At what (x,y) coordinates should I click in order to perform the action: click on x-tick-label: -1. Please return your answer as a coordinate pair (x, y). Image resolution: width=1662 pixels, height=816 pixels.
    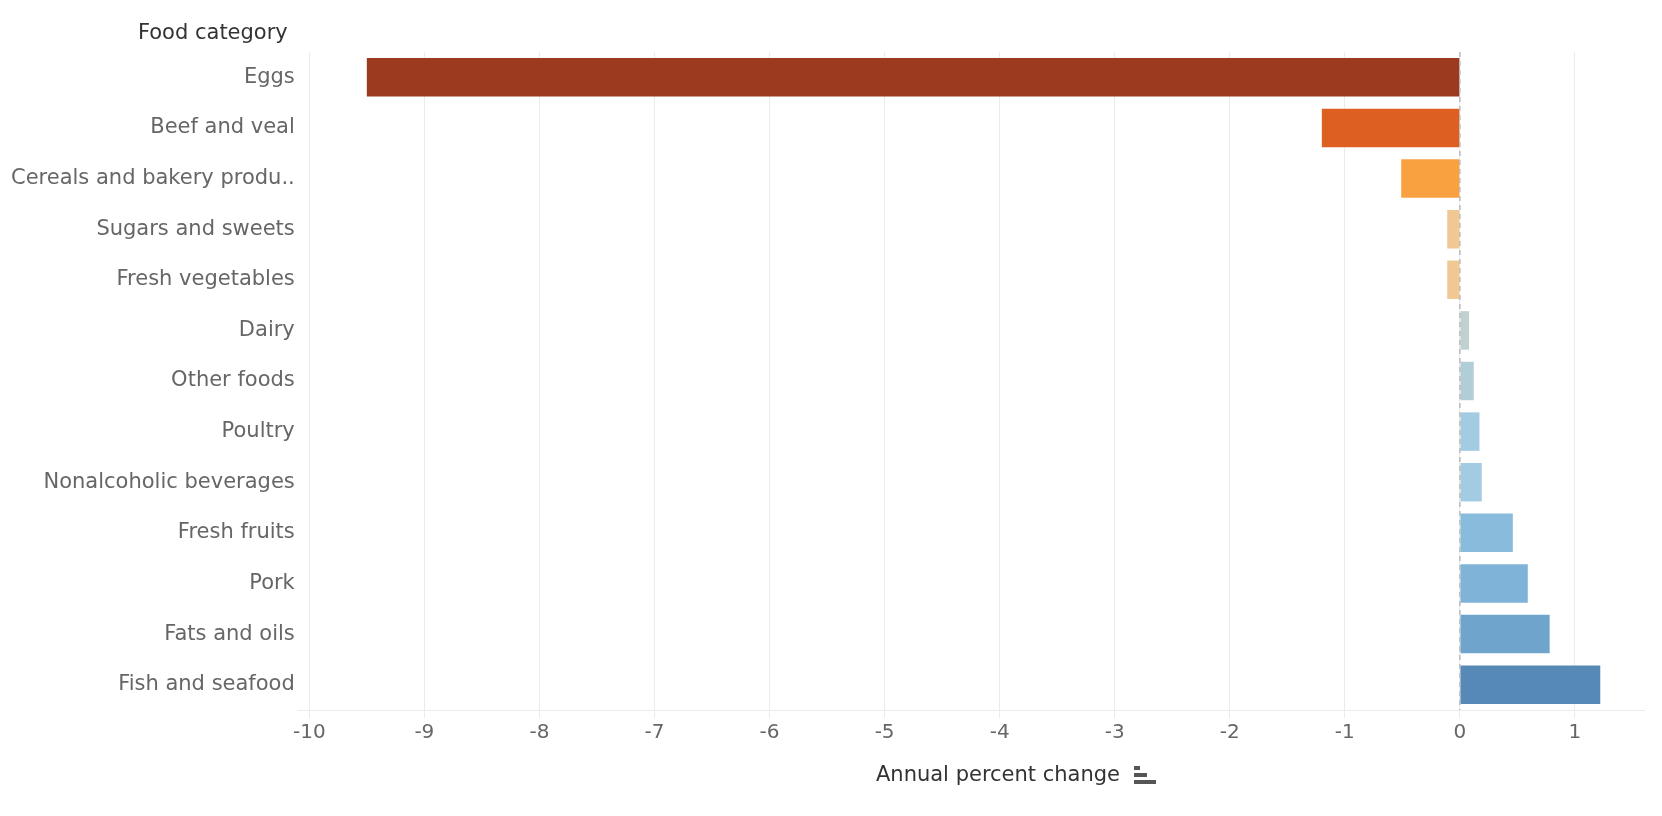
    Looking at the image, I should click on (1344, 731).